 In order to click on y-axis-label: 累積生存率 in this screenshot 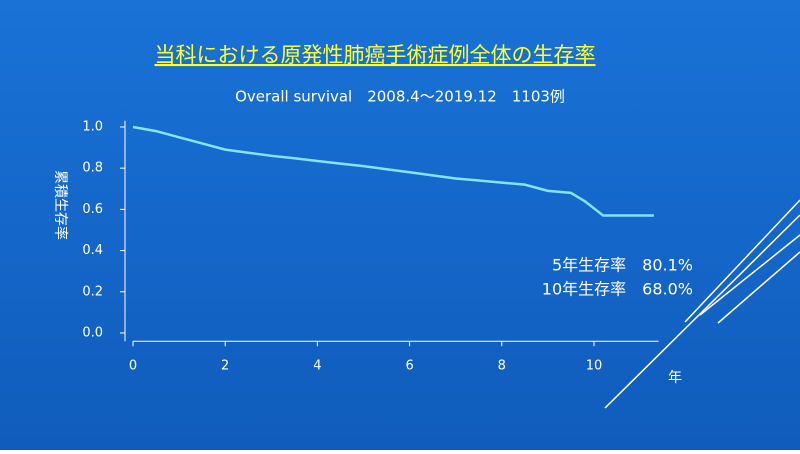, I will do `click(60, 205)`.